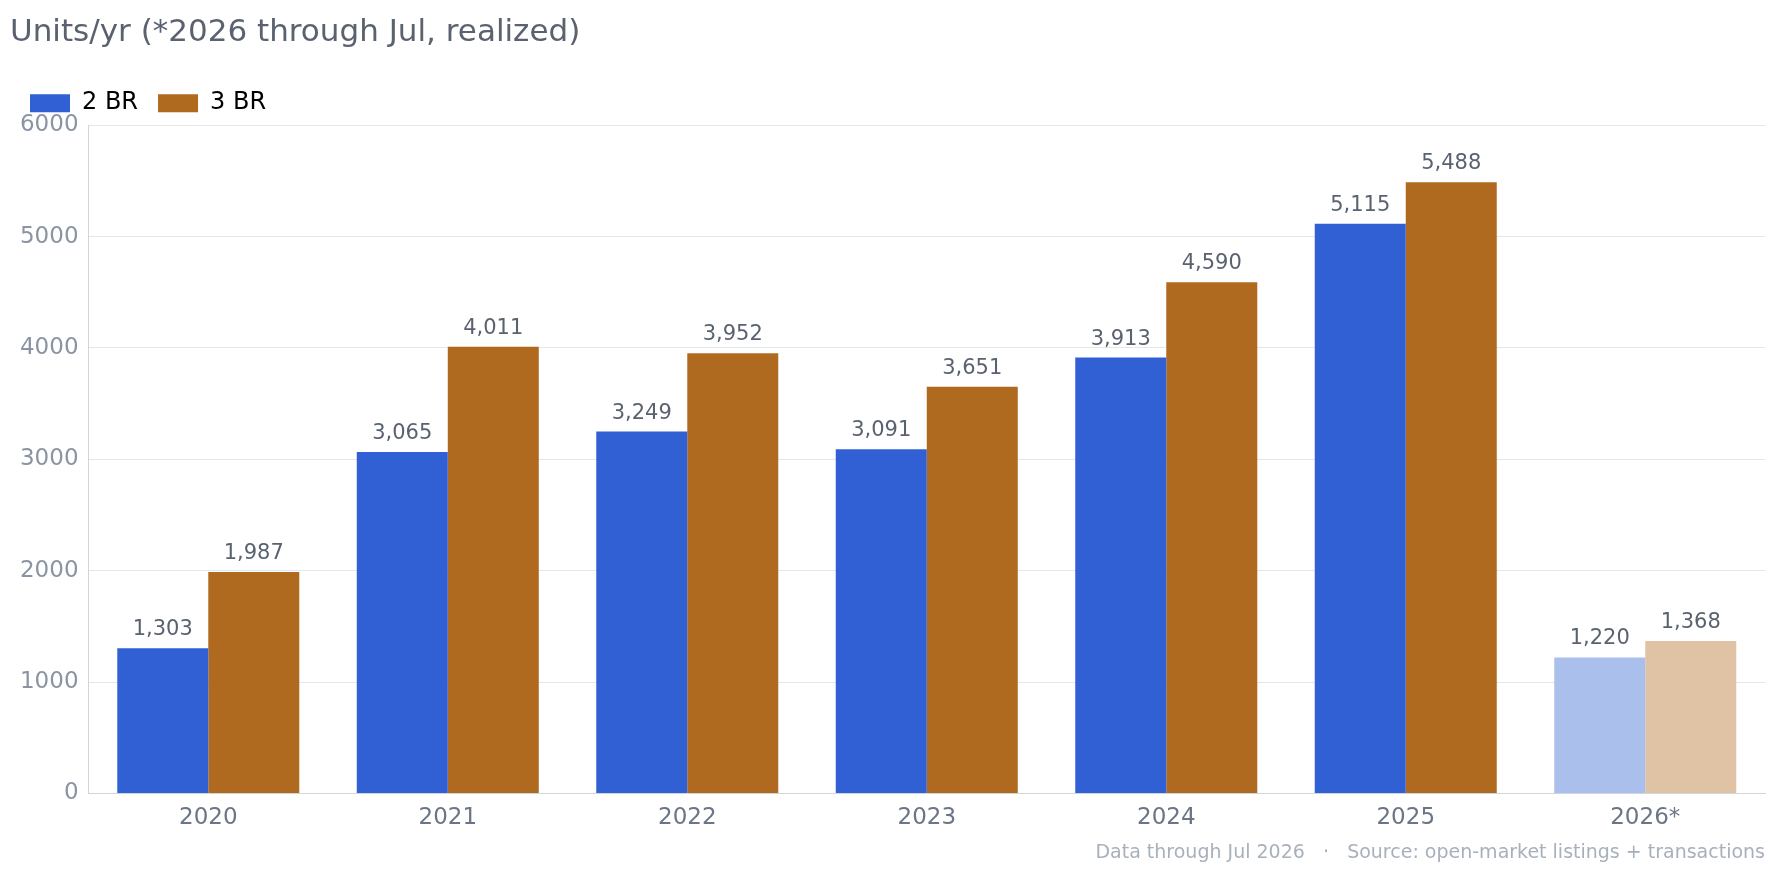 This screenshot has height=882, width=1785. Describe the element at coordinates (732, 333) in the screenshot. I see `data-label: 3,952` at that location.